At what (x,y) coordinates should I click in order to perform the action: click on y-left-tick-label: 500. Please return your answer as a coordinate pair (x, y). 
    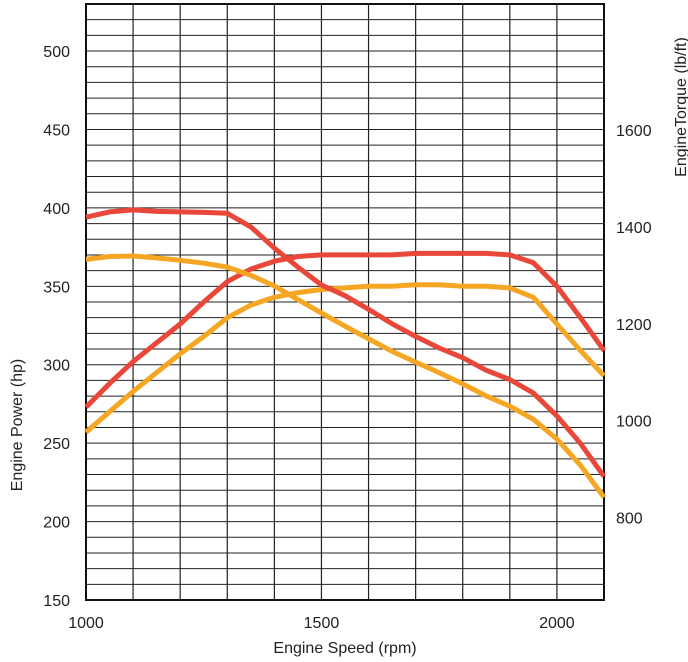
    Looking at the image, I should click on (56, 52).